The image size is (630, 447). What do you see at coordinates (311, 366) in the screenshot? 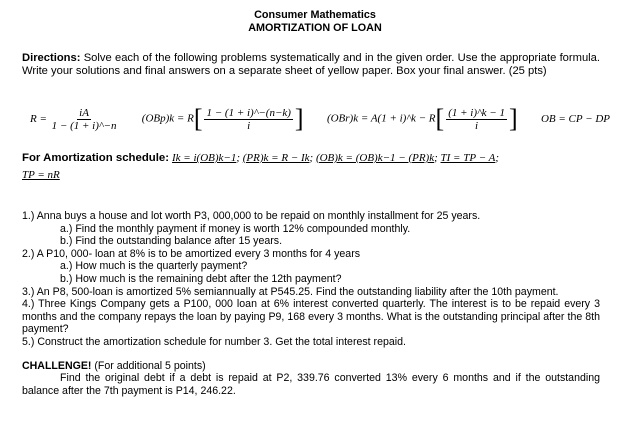
I see `challenge-heading: CHALLENGE! (For additional 5 points)` at bounding box center [311, 366].